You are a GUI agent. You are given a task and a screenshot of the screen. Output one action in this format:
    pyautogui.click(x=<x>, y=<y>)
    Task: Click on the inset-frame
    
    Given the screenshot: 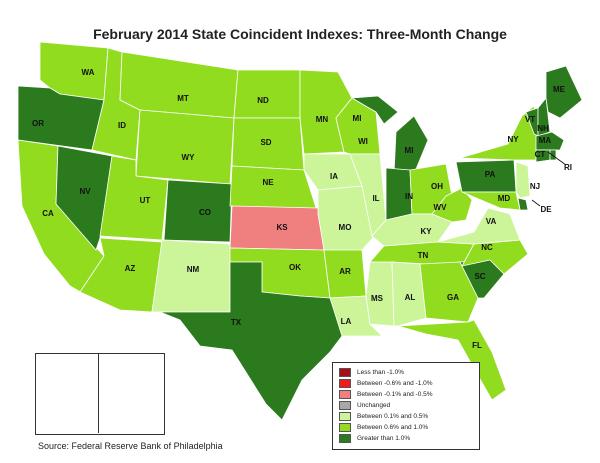 What is the action you would take?
    pyautogui.click(x=100, y=394)
    